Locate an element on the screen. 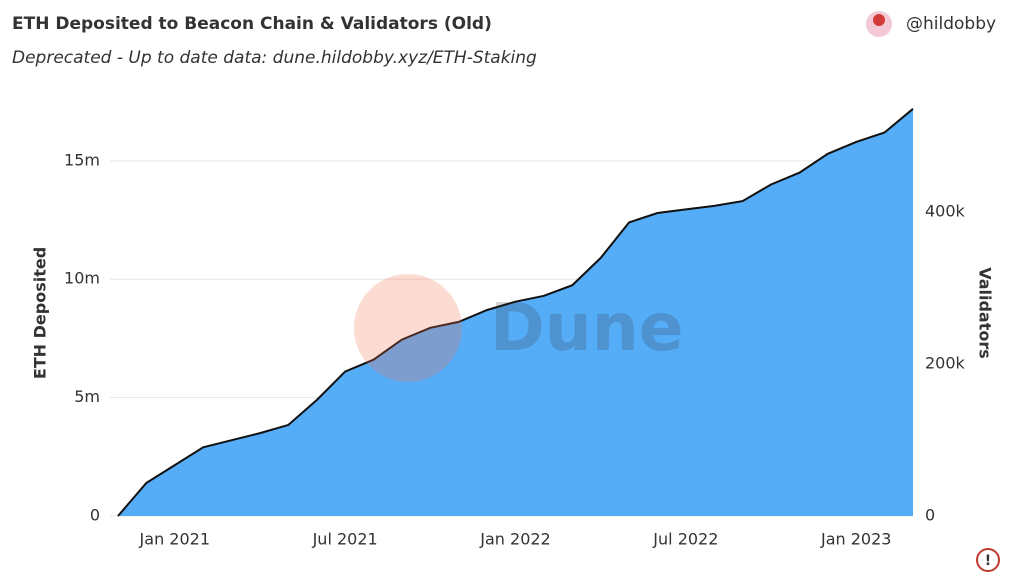  watermark-logo is located at coordinates (408, 328).